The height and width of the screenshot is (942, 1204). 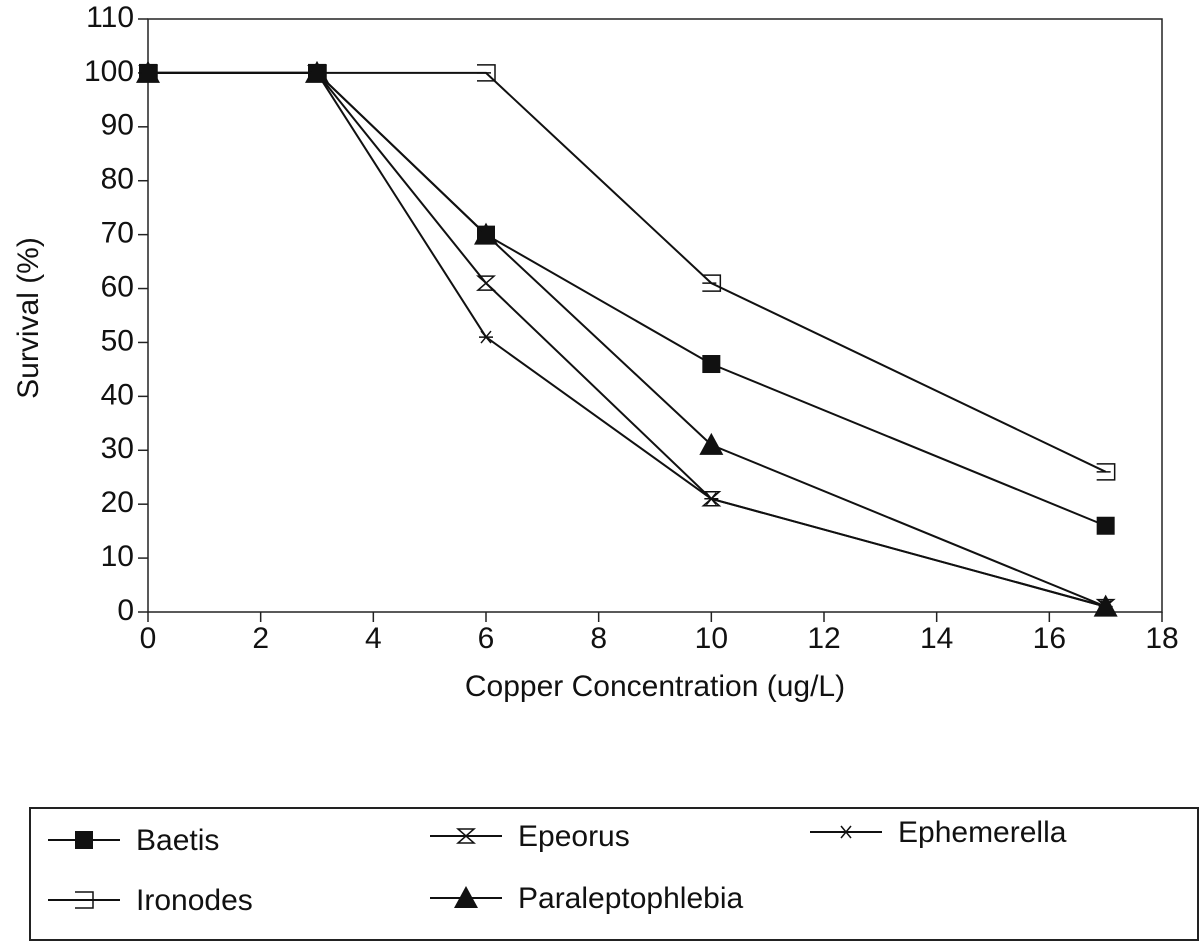 I want to click on x-tick-label: 8, so click(x=598, y=638).